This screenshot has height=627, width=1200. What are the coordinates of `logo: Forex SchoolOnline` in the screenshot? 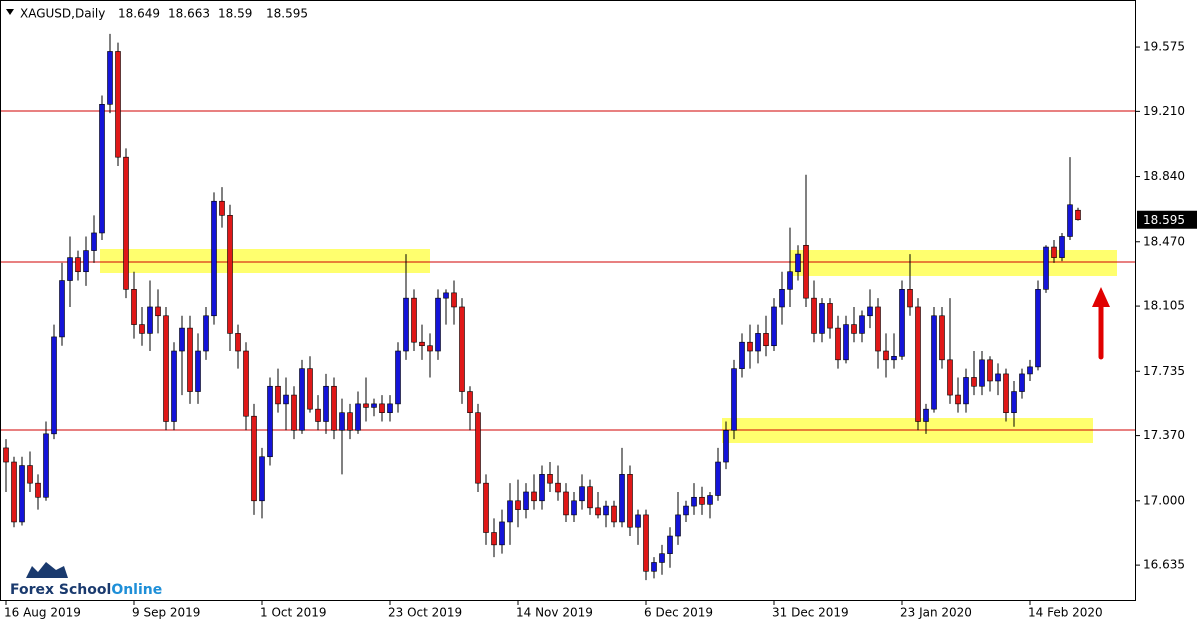 It's located at (86, 580).